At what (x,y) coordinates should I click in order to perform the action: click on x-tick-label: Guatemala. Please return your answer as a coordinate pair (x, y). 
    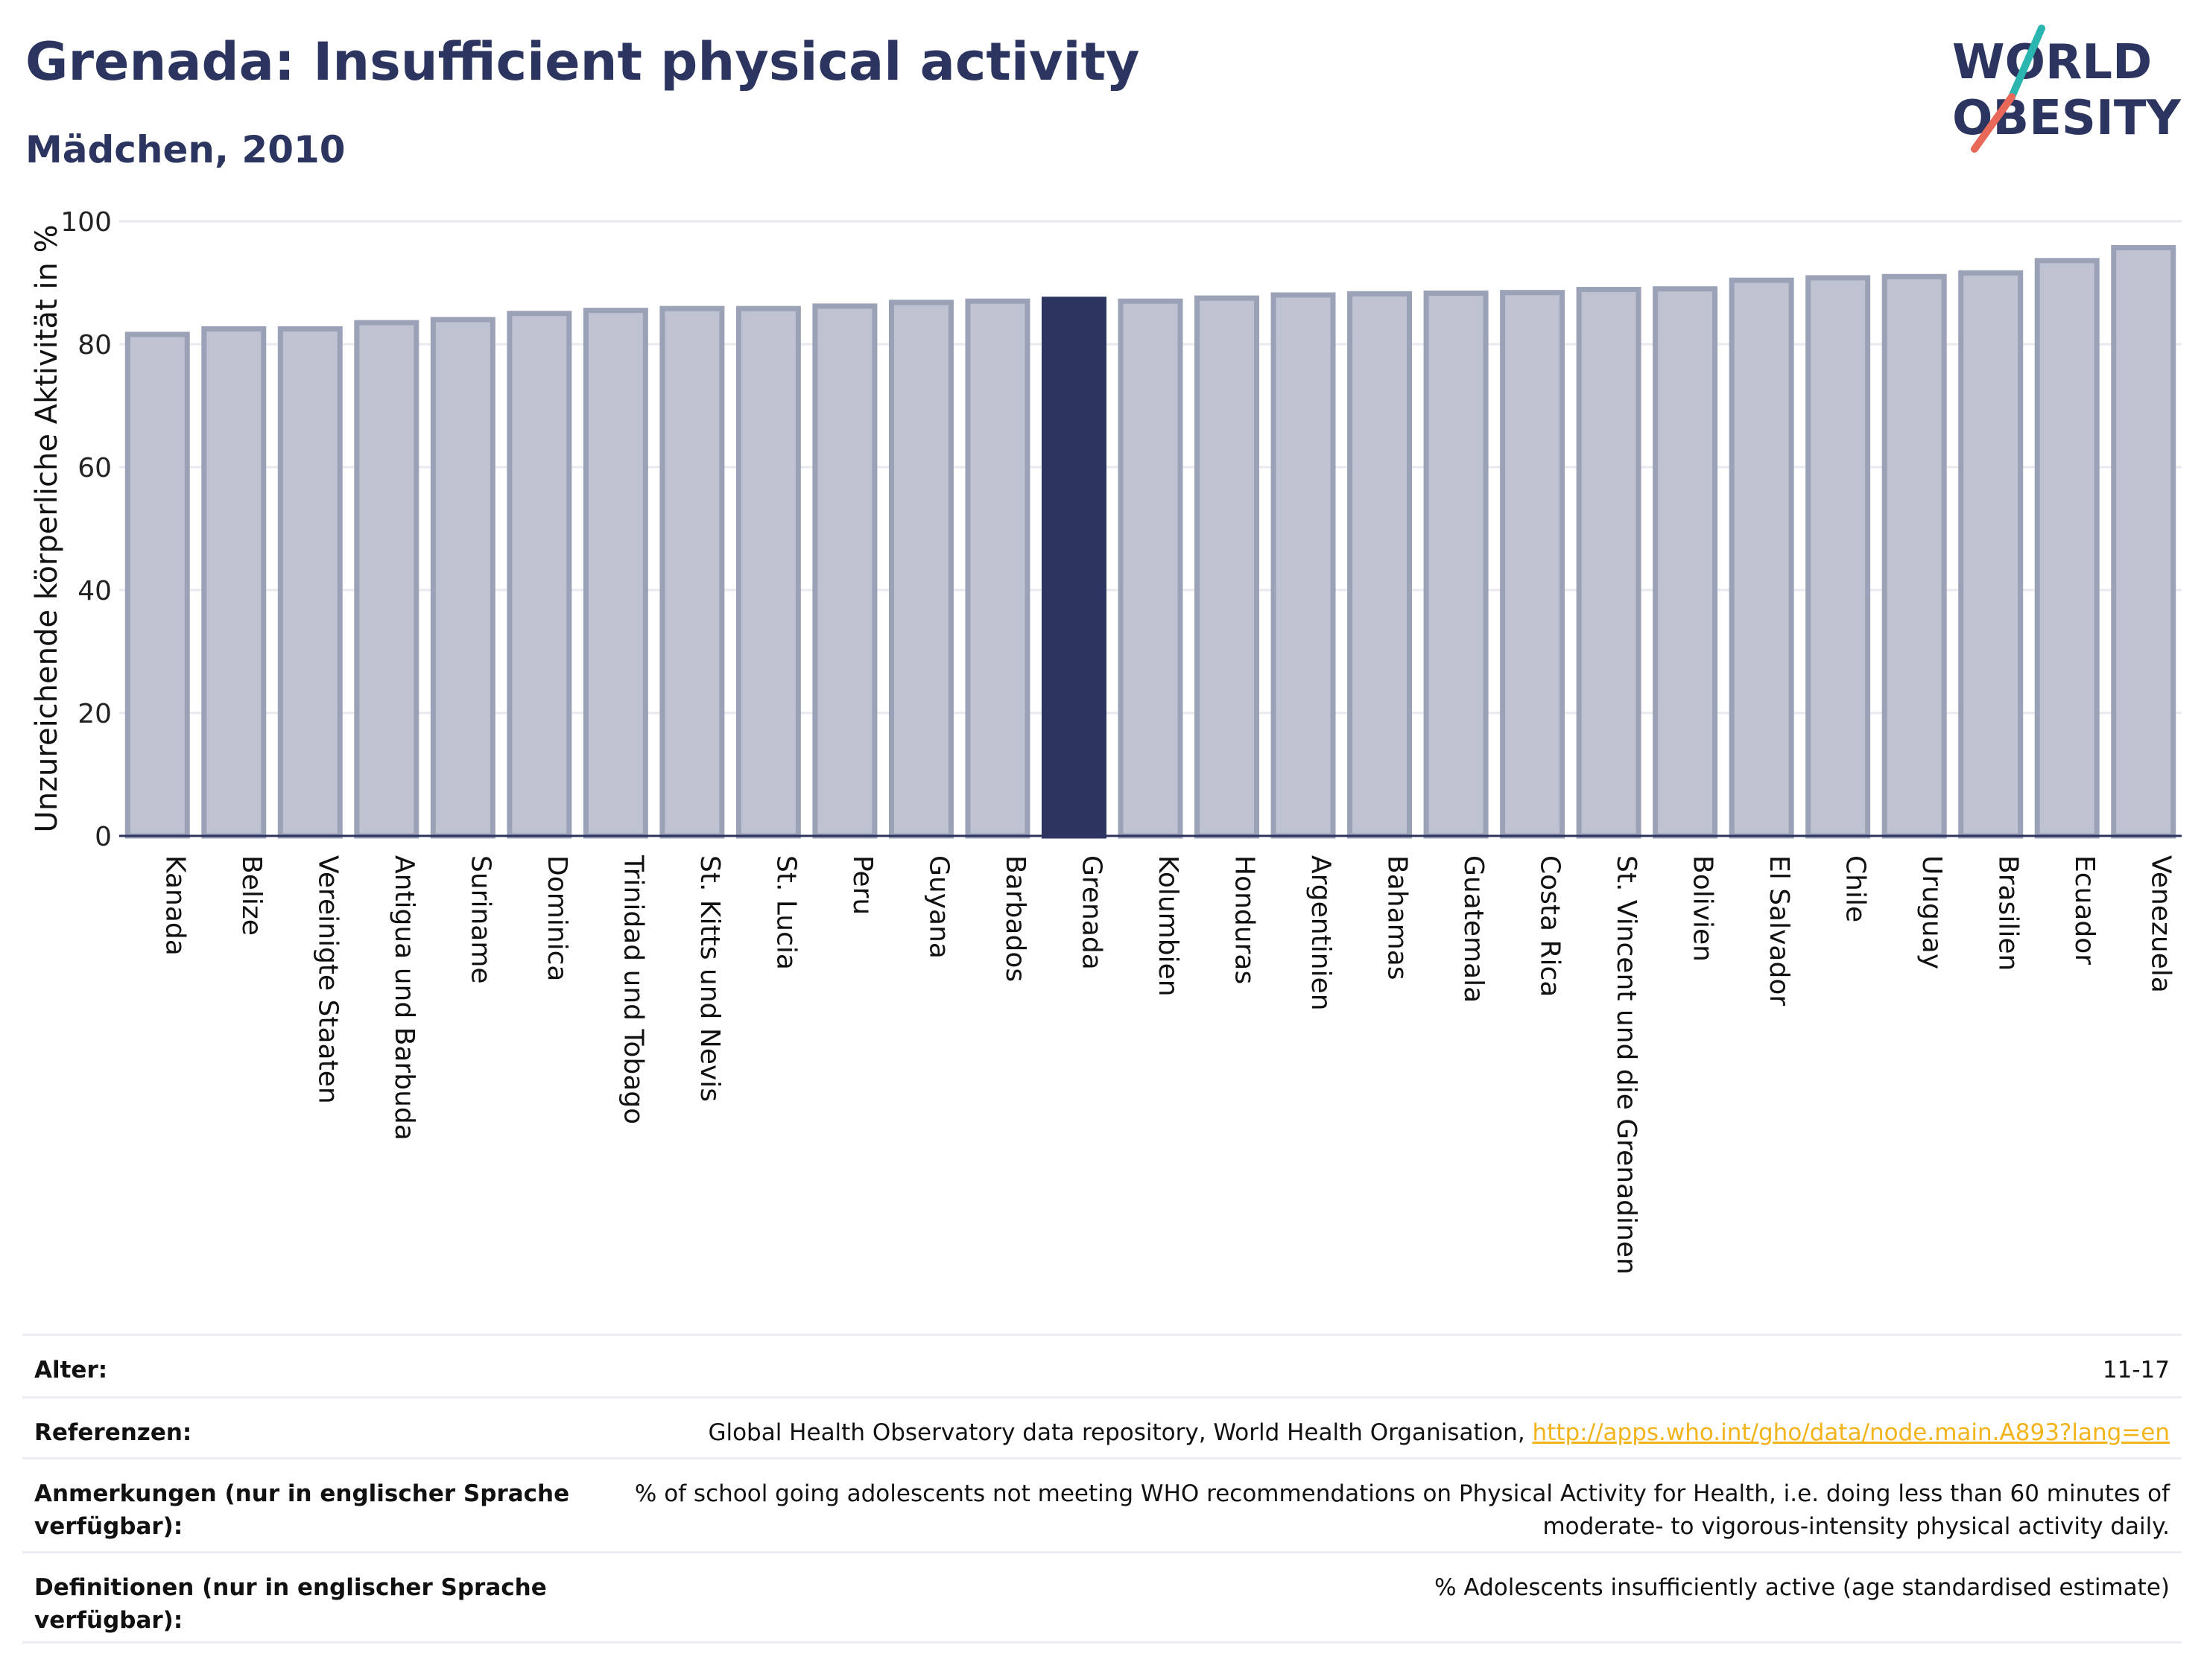
    Looking at the image, I should click on (1473, 929).